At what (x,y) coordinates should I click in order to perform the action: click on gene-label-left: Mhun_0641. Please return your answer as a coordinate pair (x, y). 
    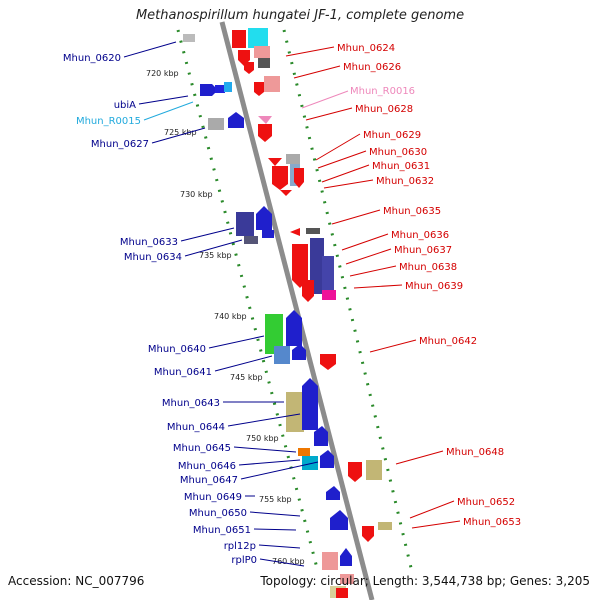
    Looking at the image, I should click on (183, 372).